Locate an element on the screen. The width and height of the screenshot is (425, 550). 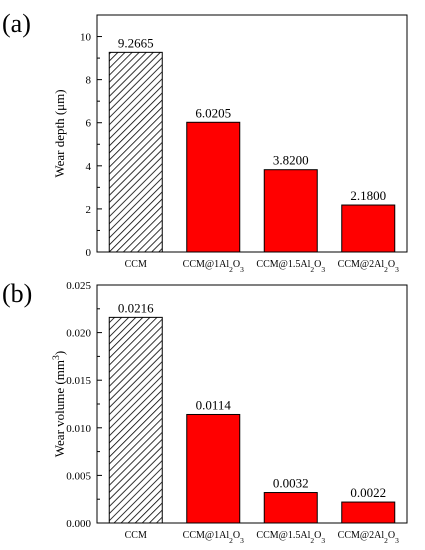
y-tick-label: 2 is located at coordinates (89, 210).